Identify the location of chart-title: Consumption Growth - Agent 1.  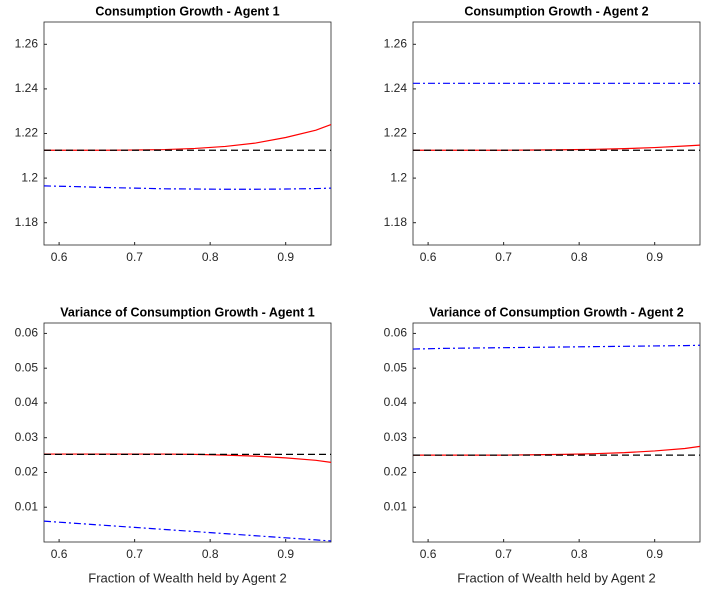
(187, 11).